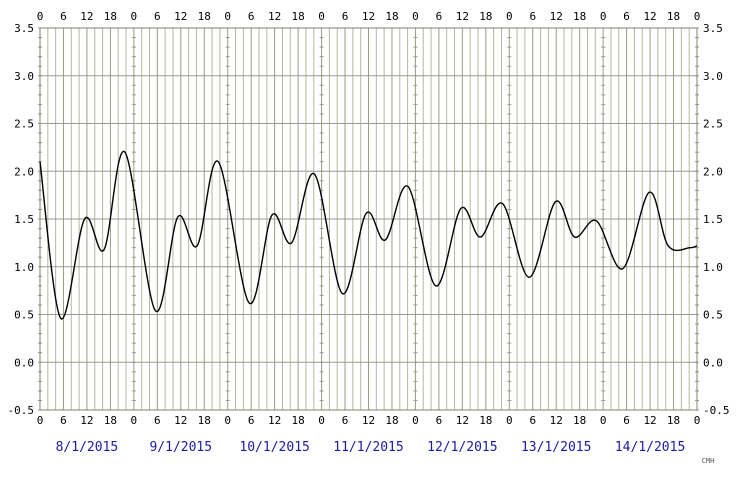  Describe the element at coordinates (24, 362) in the screenshot. I see `y-tick-label-left: 0.0` at that location.